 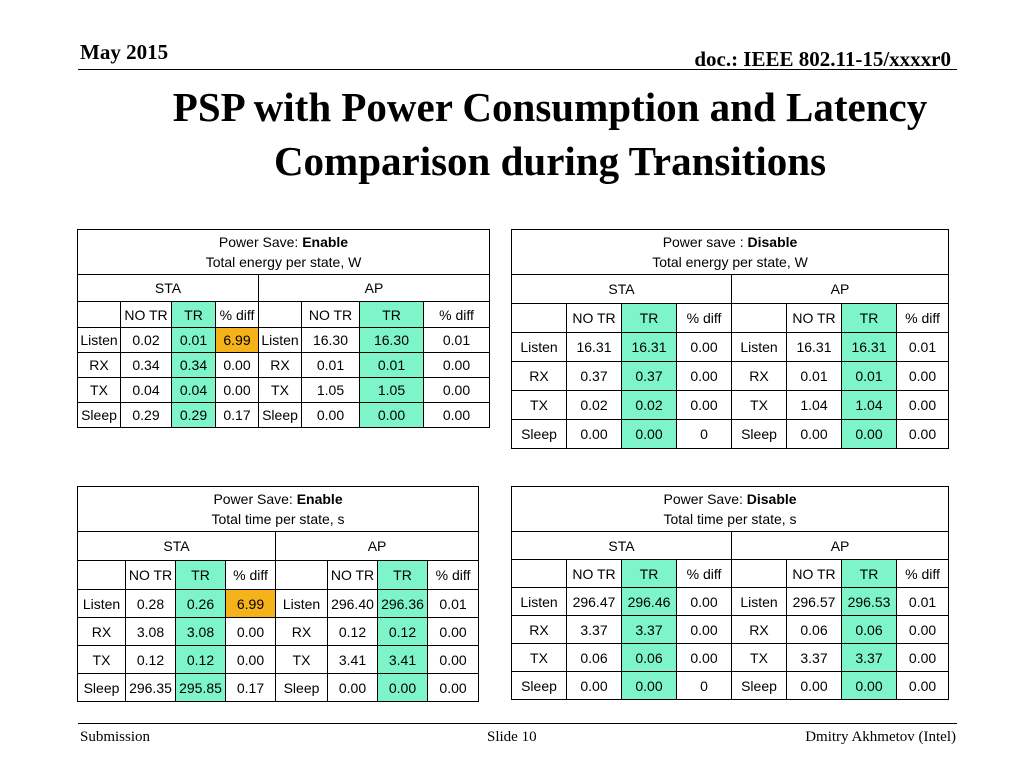 I want to click on cell-value-tr: 296.53, so click(x=869, y=601).